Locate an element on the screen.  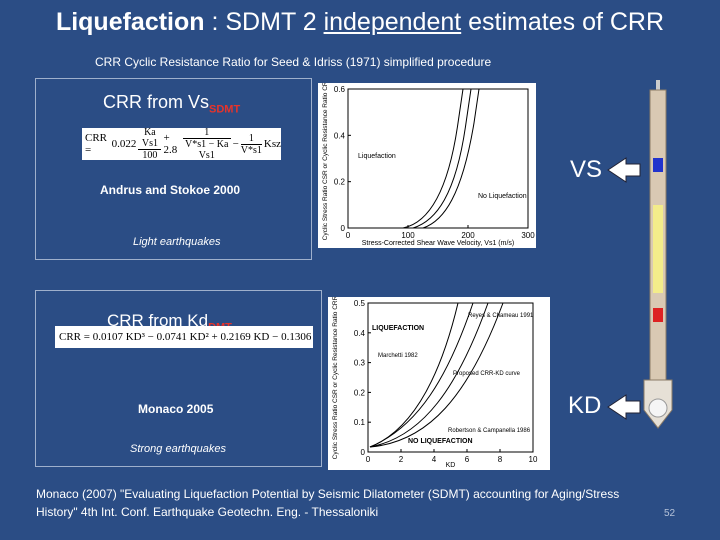
reference: Monaco 2005 is located at coordinates (176, 409).